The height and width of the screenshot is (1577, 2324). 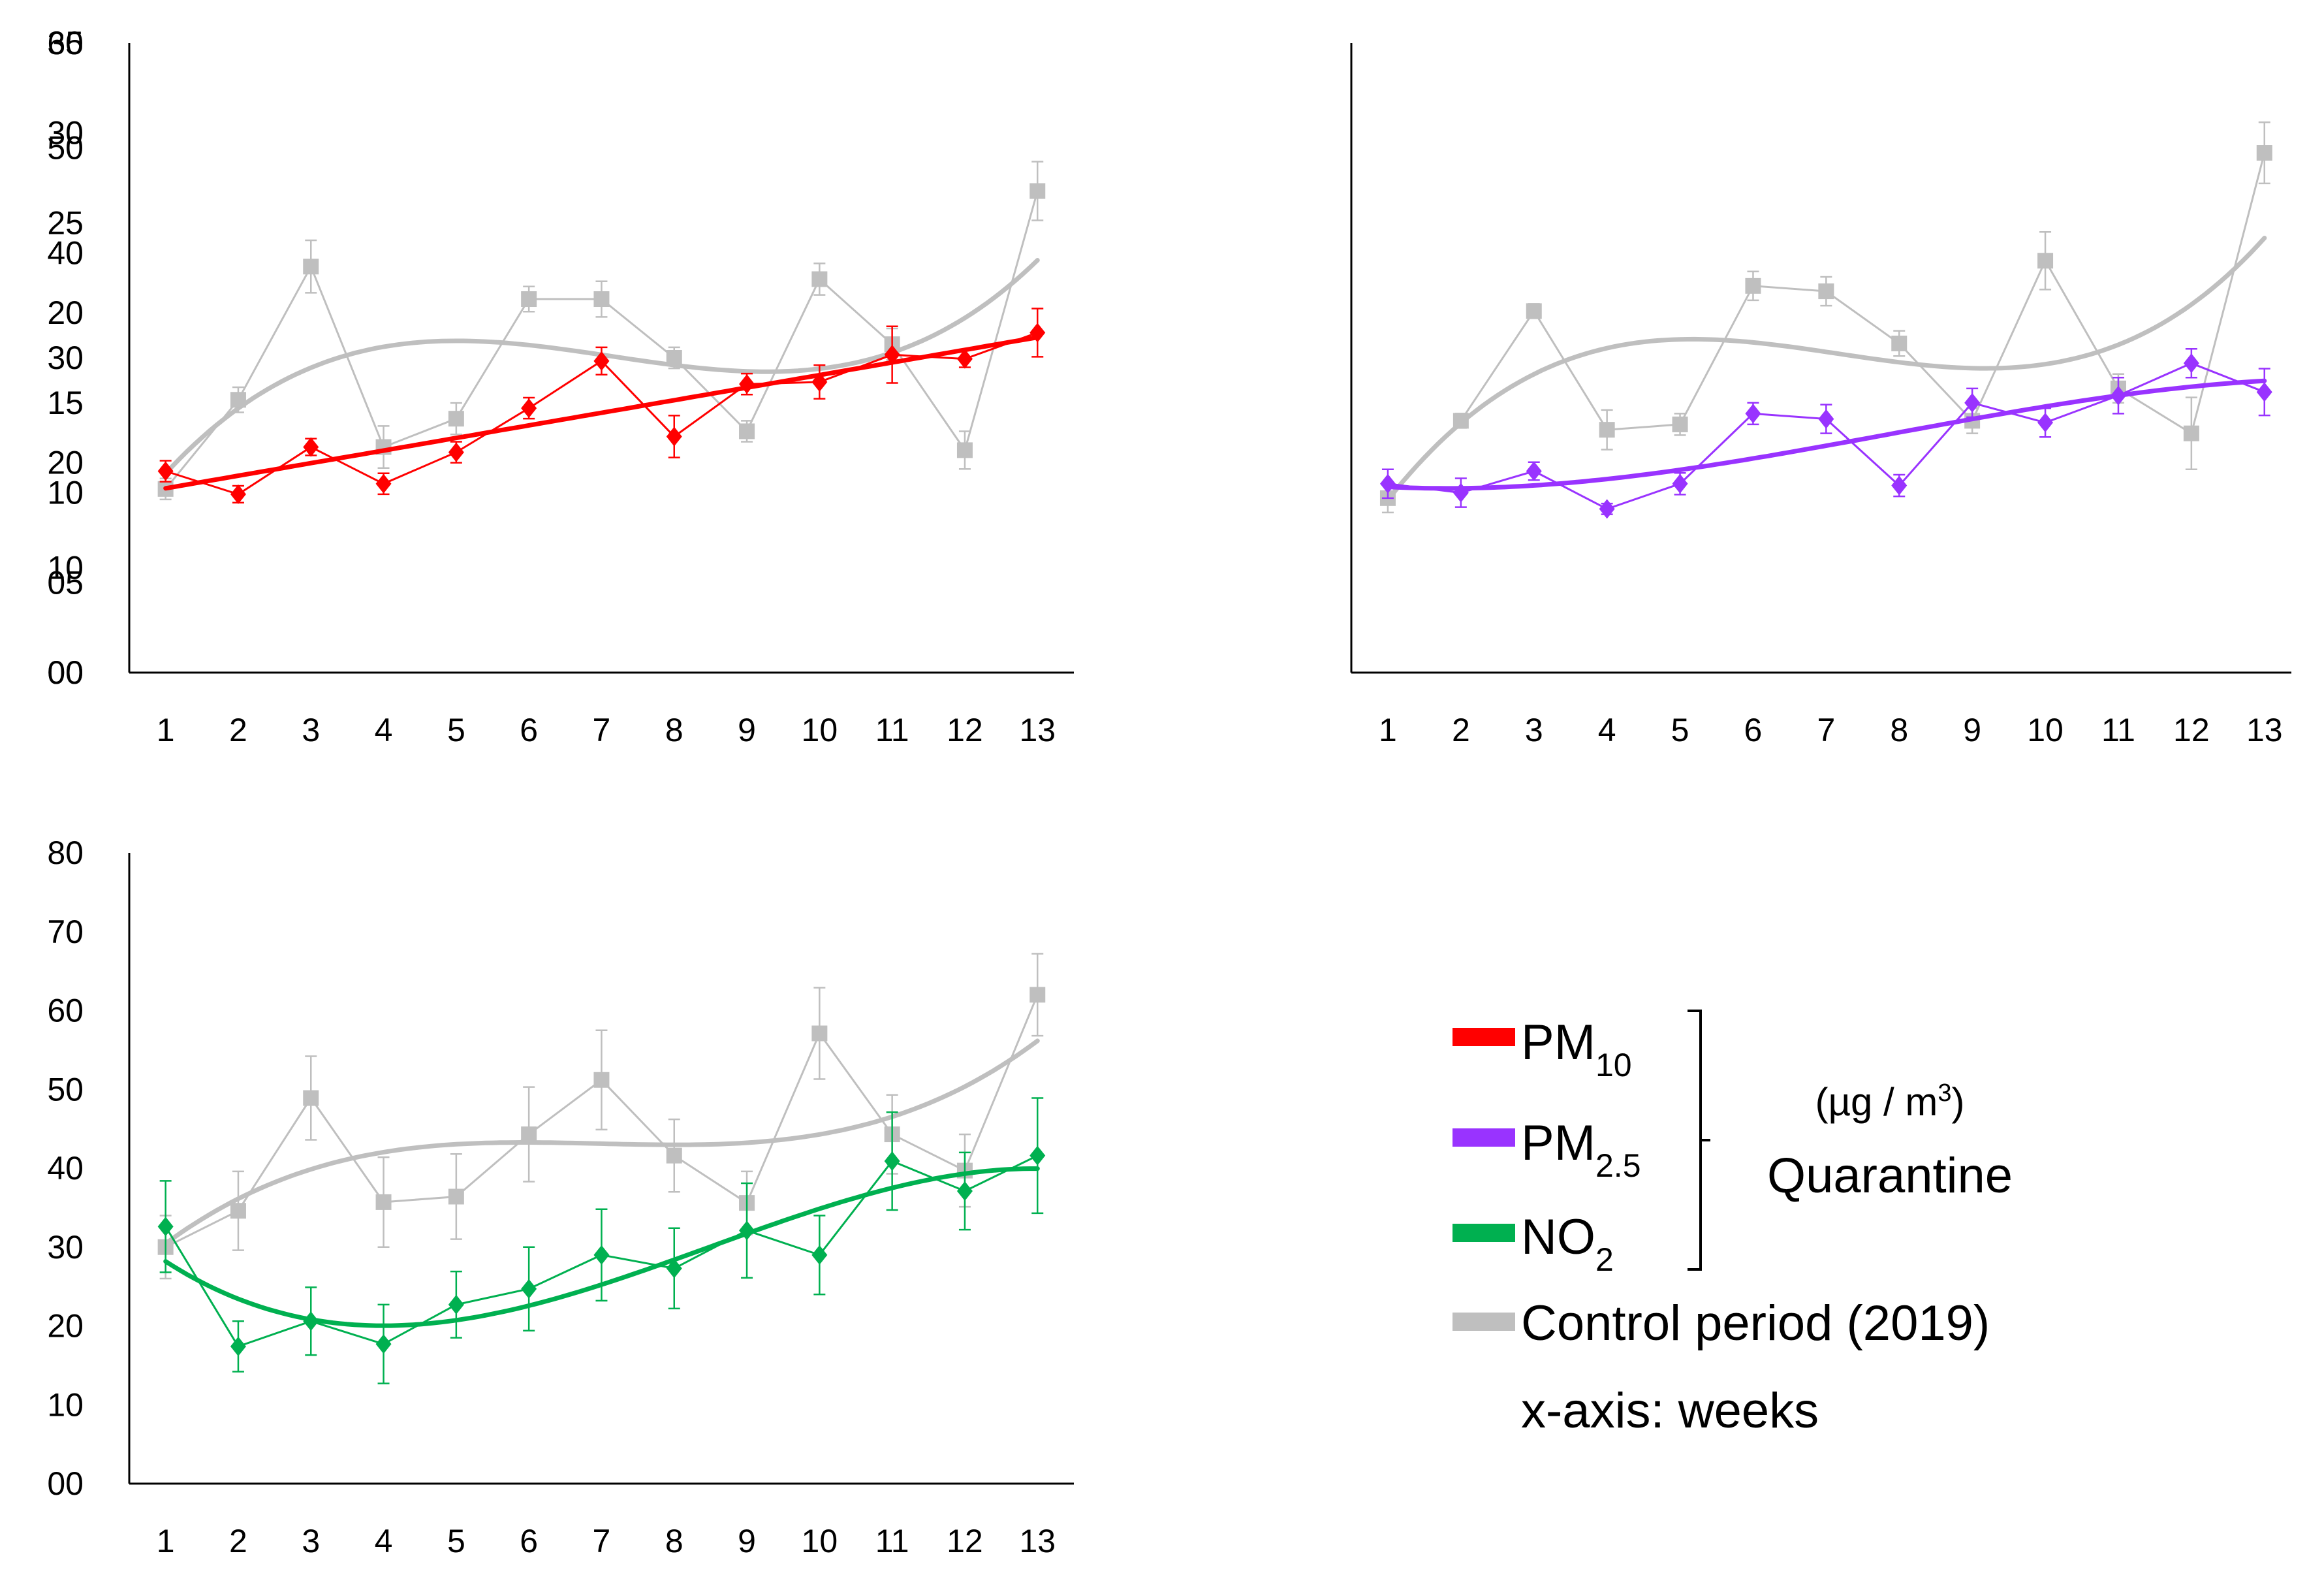 What do you see at coordinates (65, 463) in the screenshot?
I see `pm10-y-tick-label: 20` at bounding box center [65, 463].